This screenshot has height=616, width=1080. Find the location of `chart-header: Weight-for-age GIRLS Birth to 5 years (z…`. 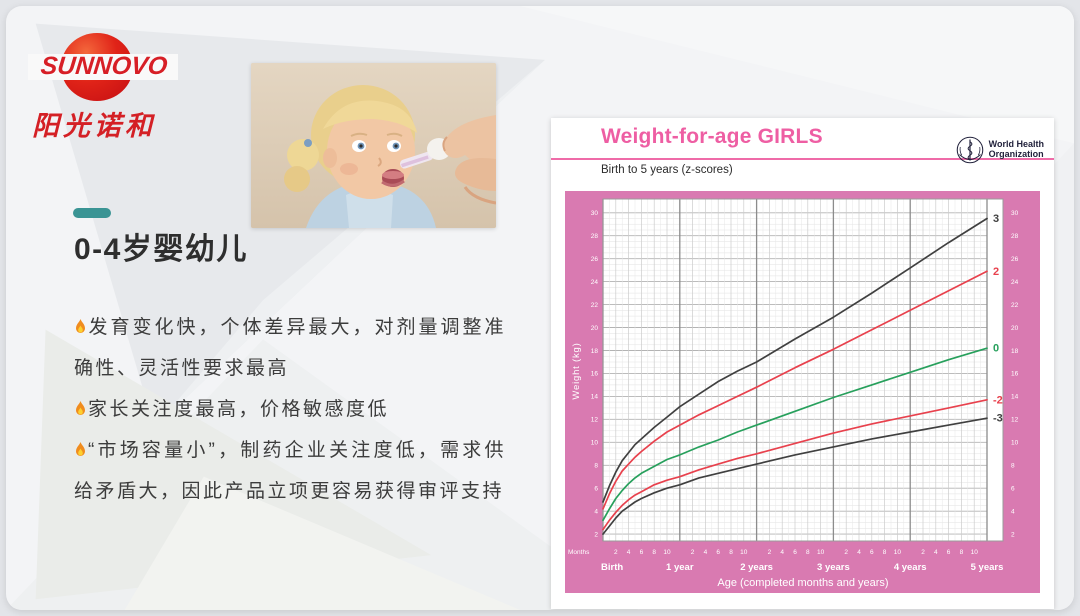

chart-header: Weight-for-age GIRLS Birth to 5 years (z… is located at coordinates (802, 154).